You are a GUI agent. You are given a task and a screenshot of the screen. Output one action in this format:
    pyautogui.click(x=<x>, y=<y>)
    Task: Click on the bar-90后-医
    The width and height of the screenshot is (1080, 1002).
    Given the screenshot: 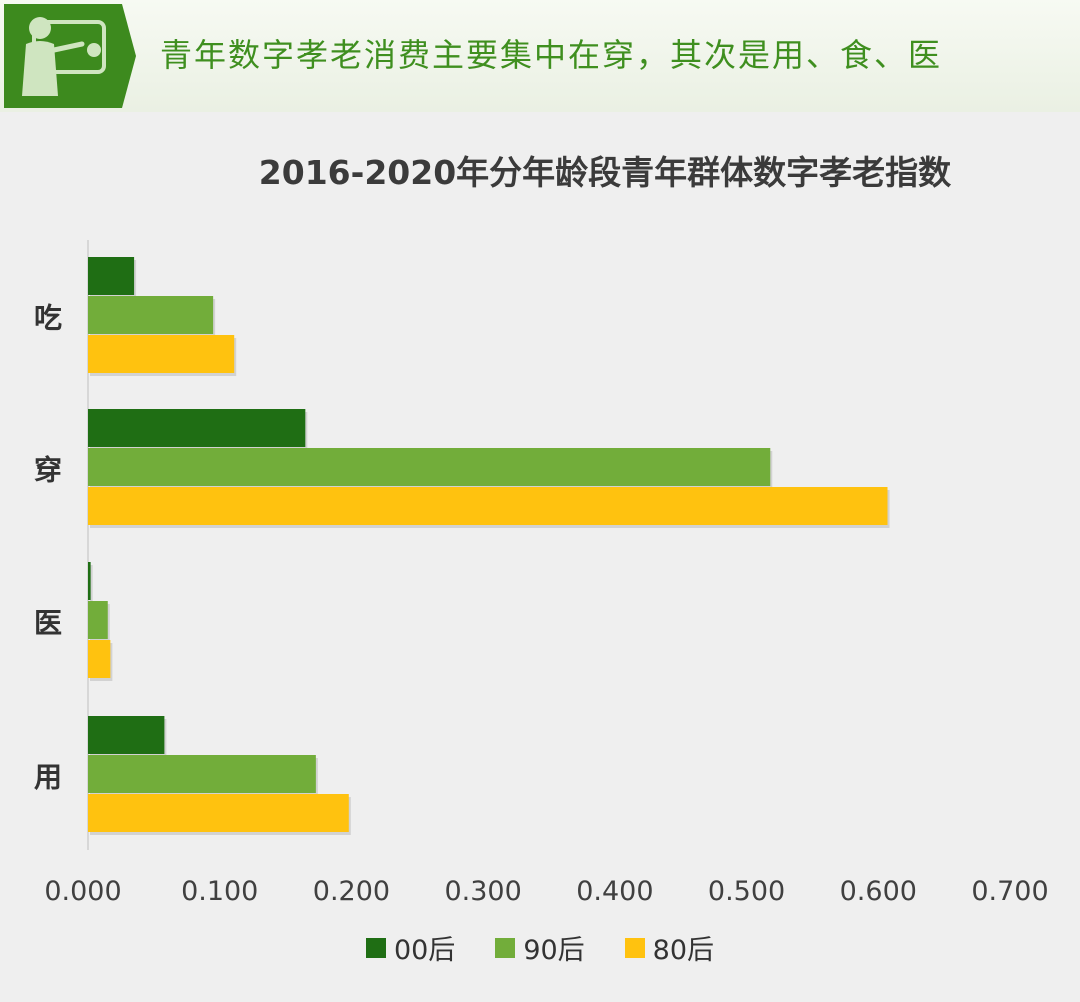 What is the action you would take?
    pyautogui.click(x=98, y=620)
    